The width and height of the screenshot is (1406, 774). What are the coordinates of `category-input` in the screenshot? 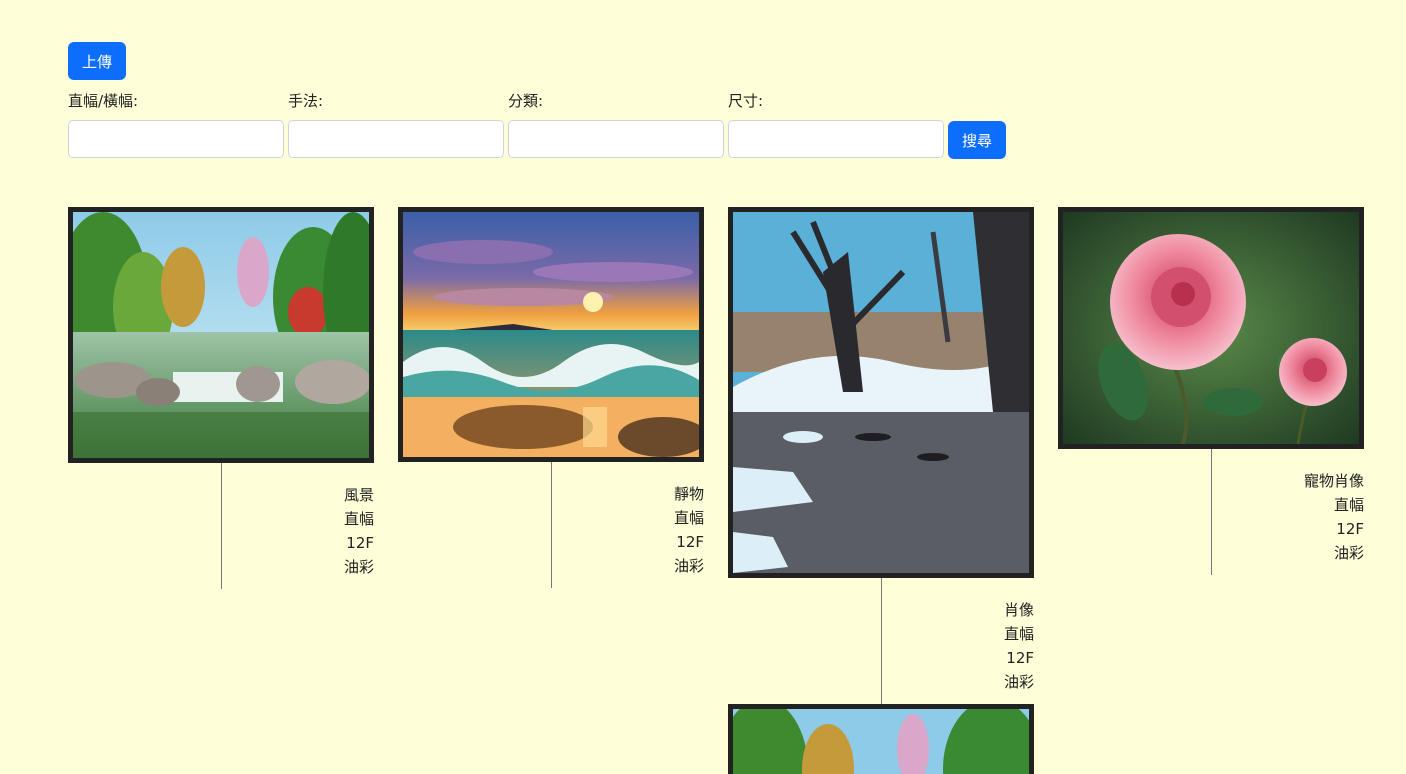 It's located at (616, 139).